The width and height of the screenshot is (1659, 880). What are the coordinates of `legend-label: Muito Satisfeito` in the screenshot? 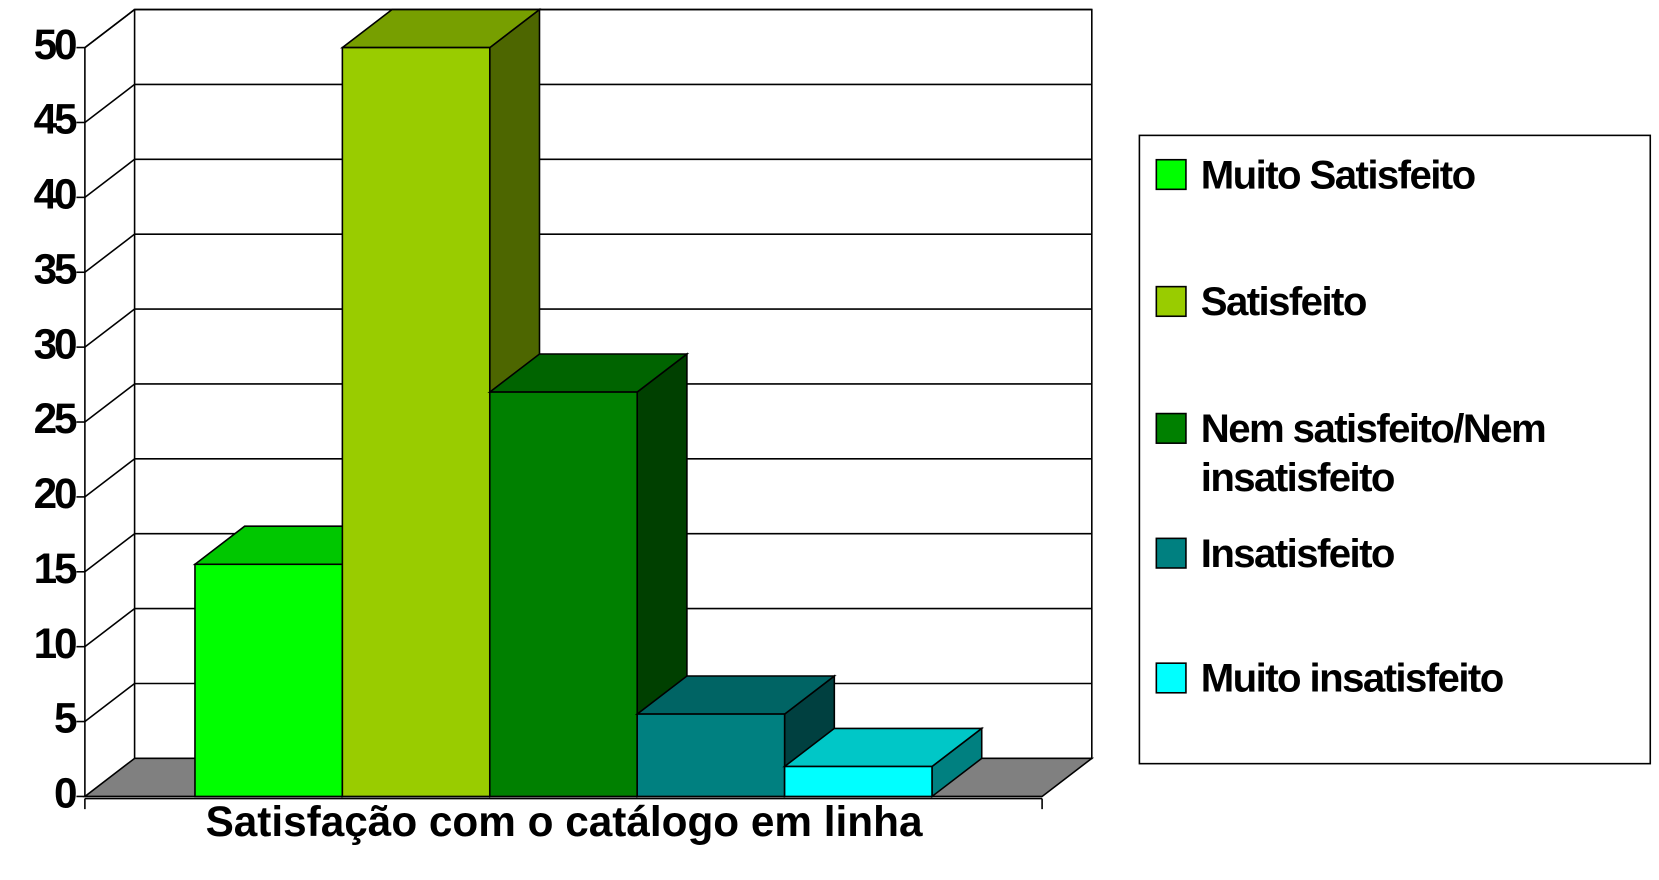 It's located at (1338, 175).